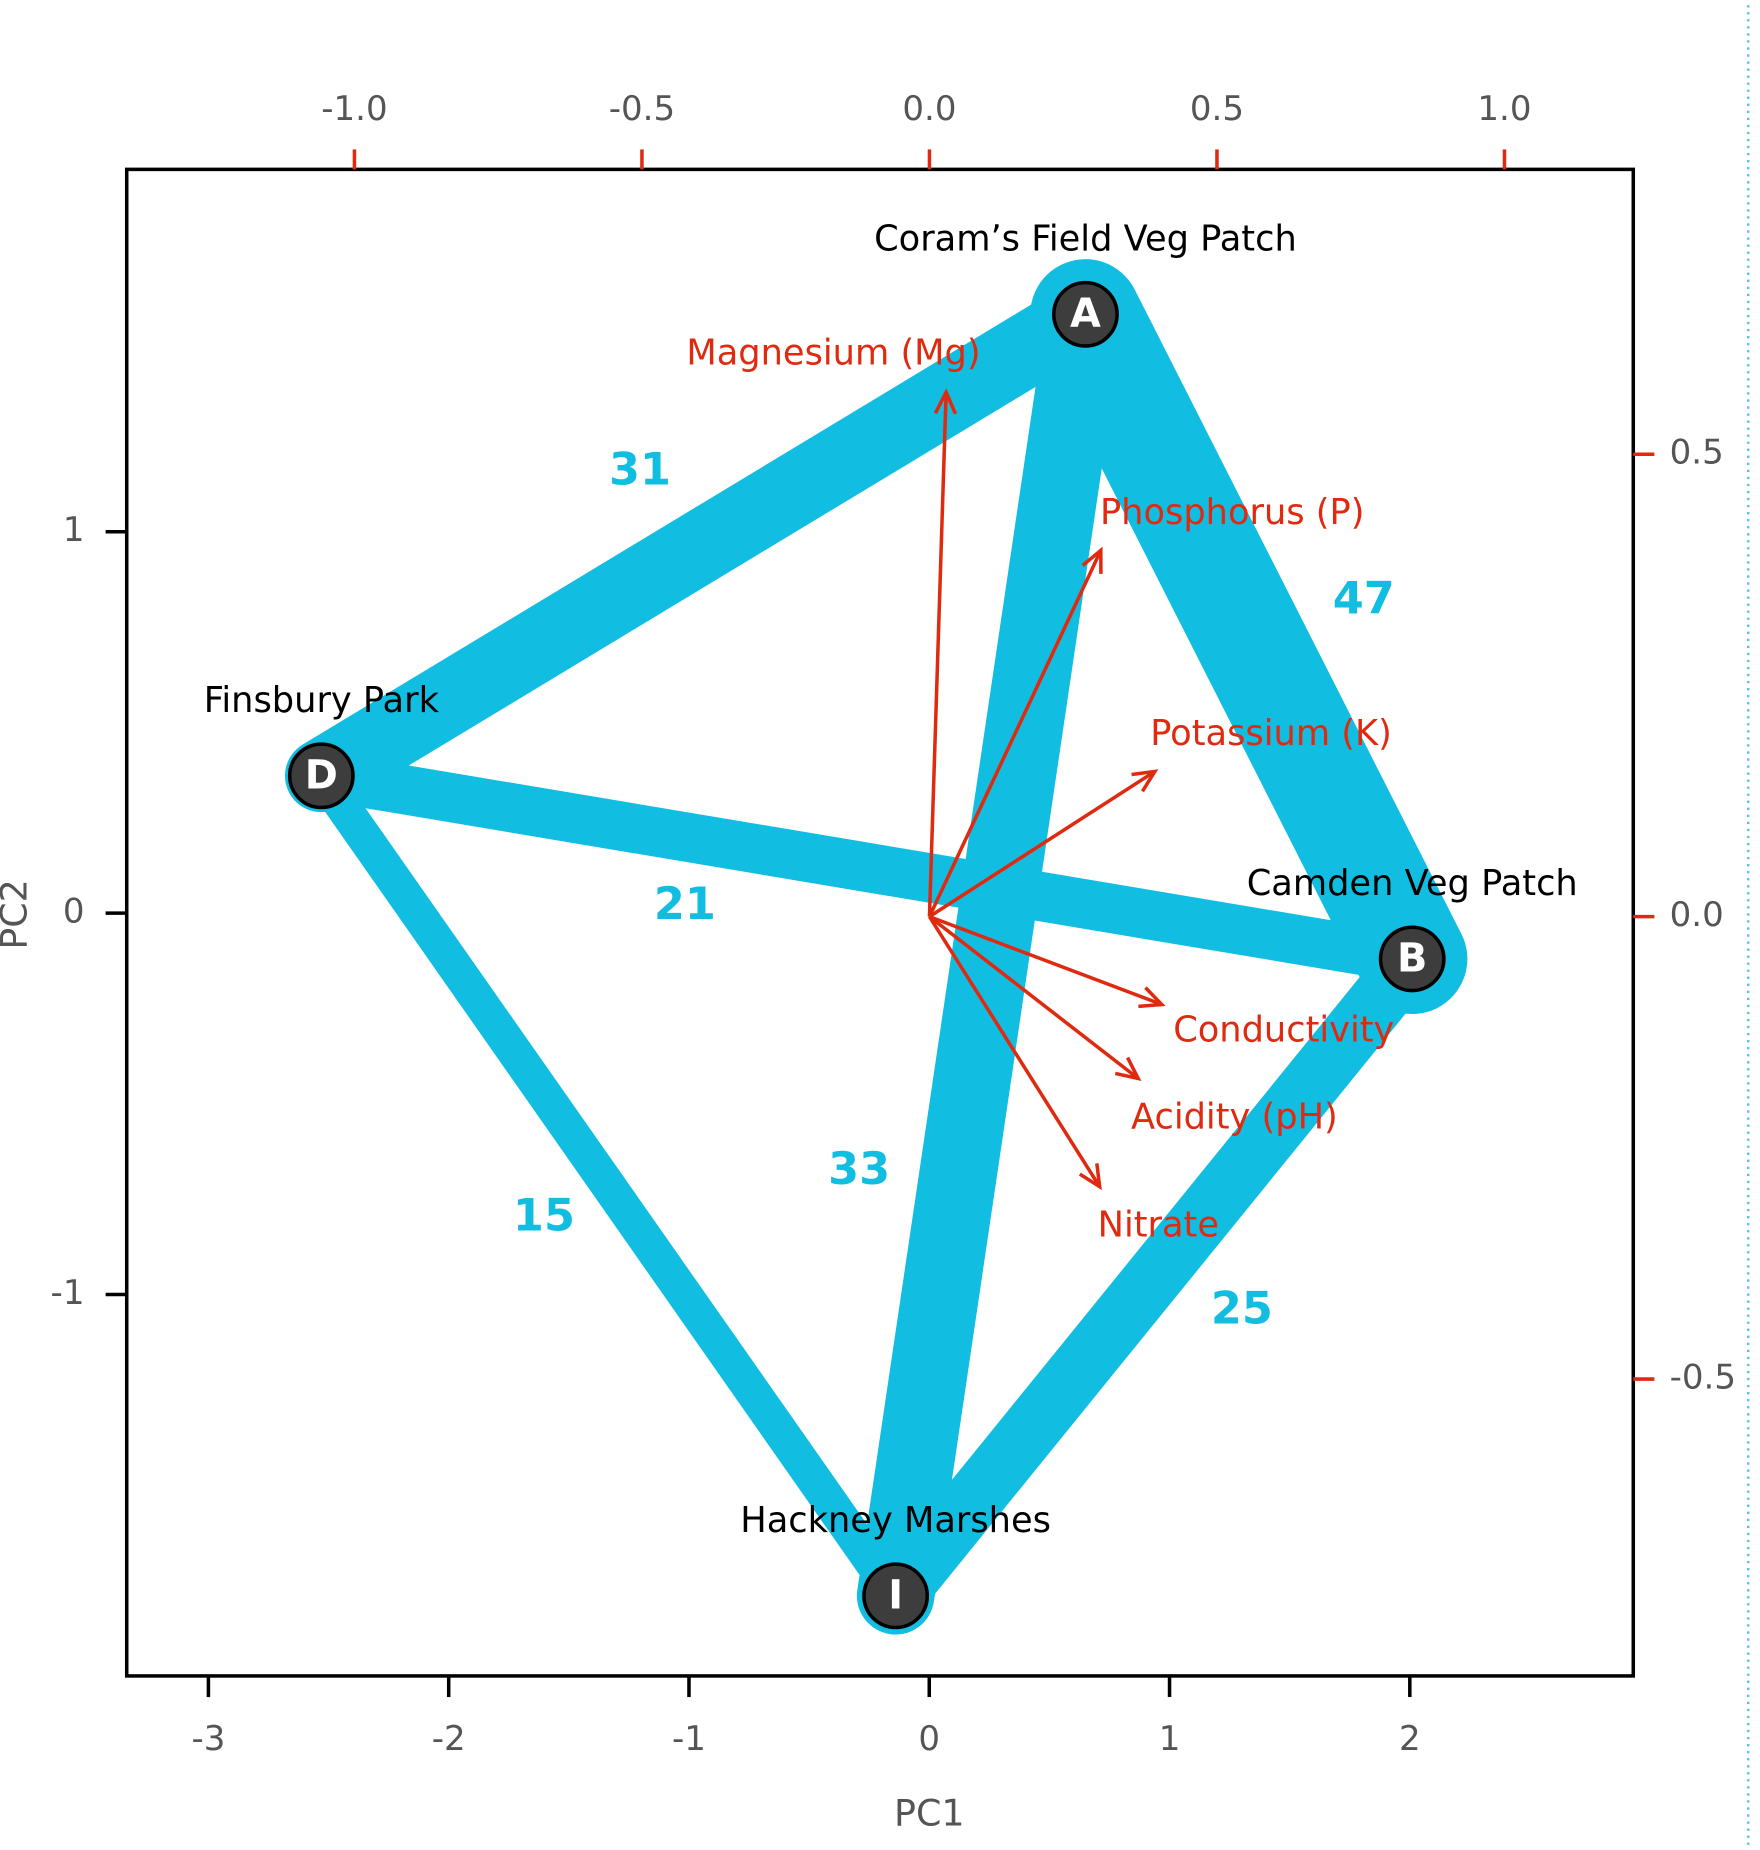  I want to click on y-tick-label: 1, so click(74, 530).